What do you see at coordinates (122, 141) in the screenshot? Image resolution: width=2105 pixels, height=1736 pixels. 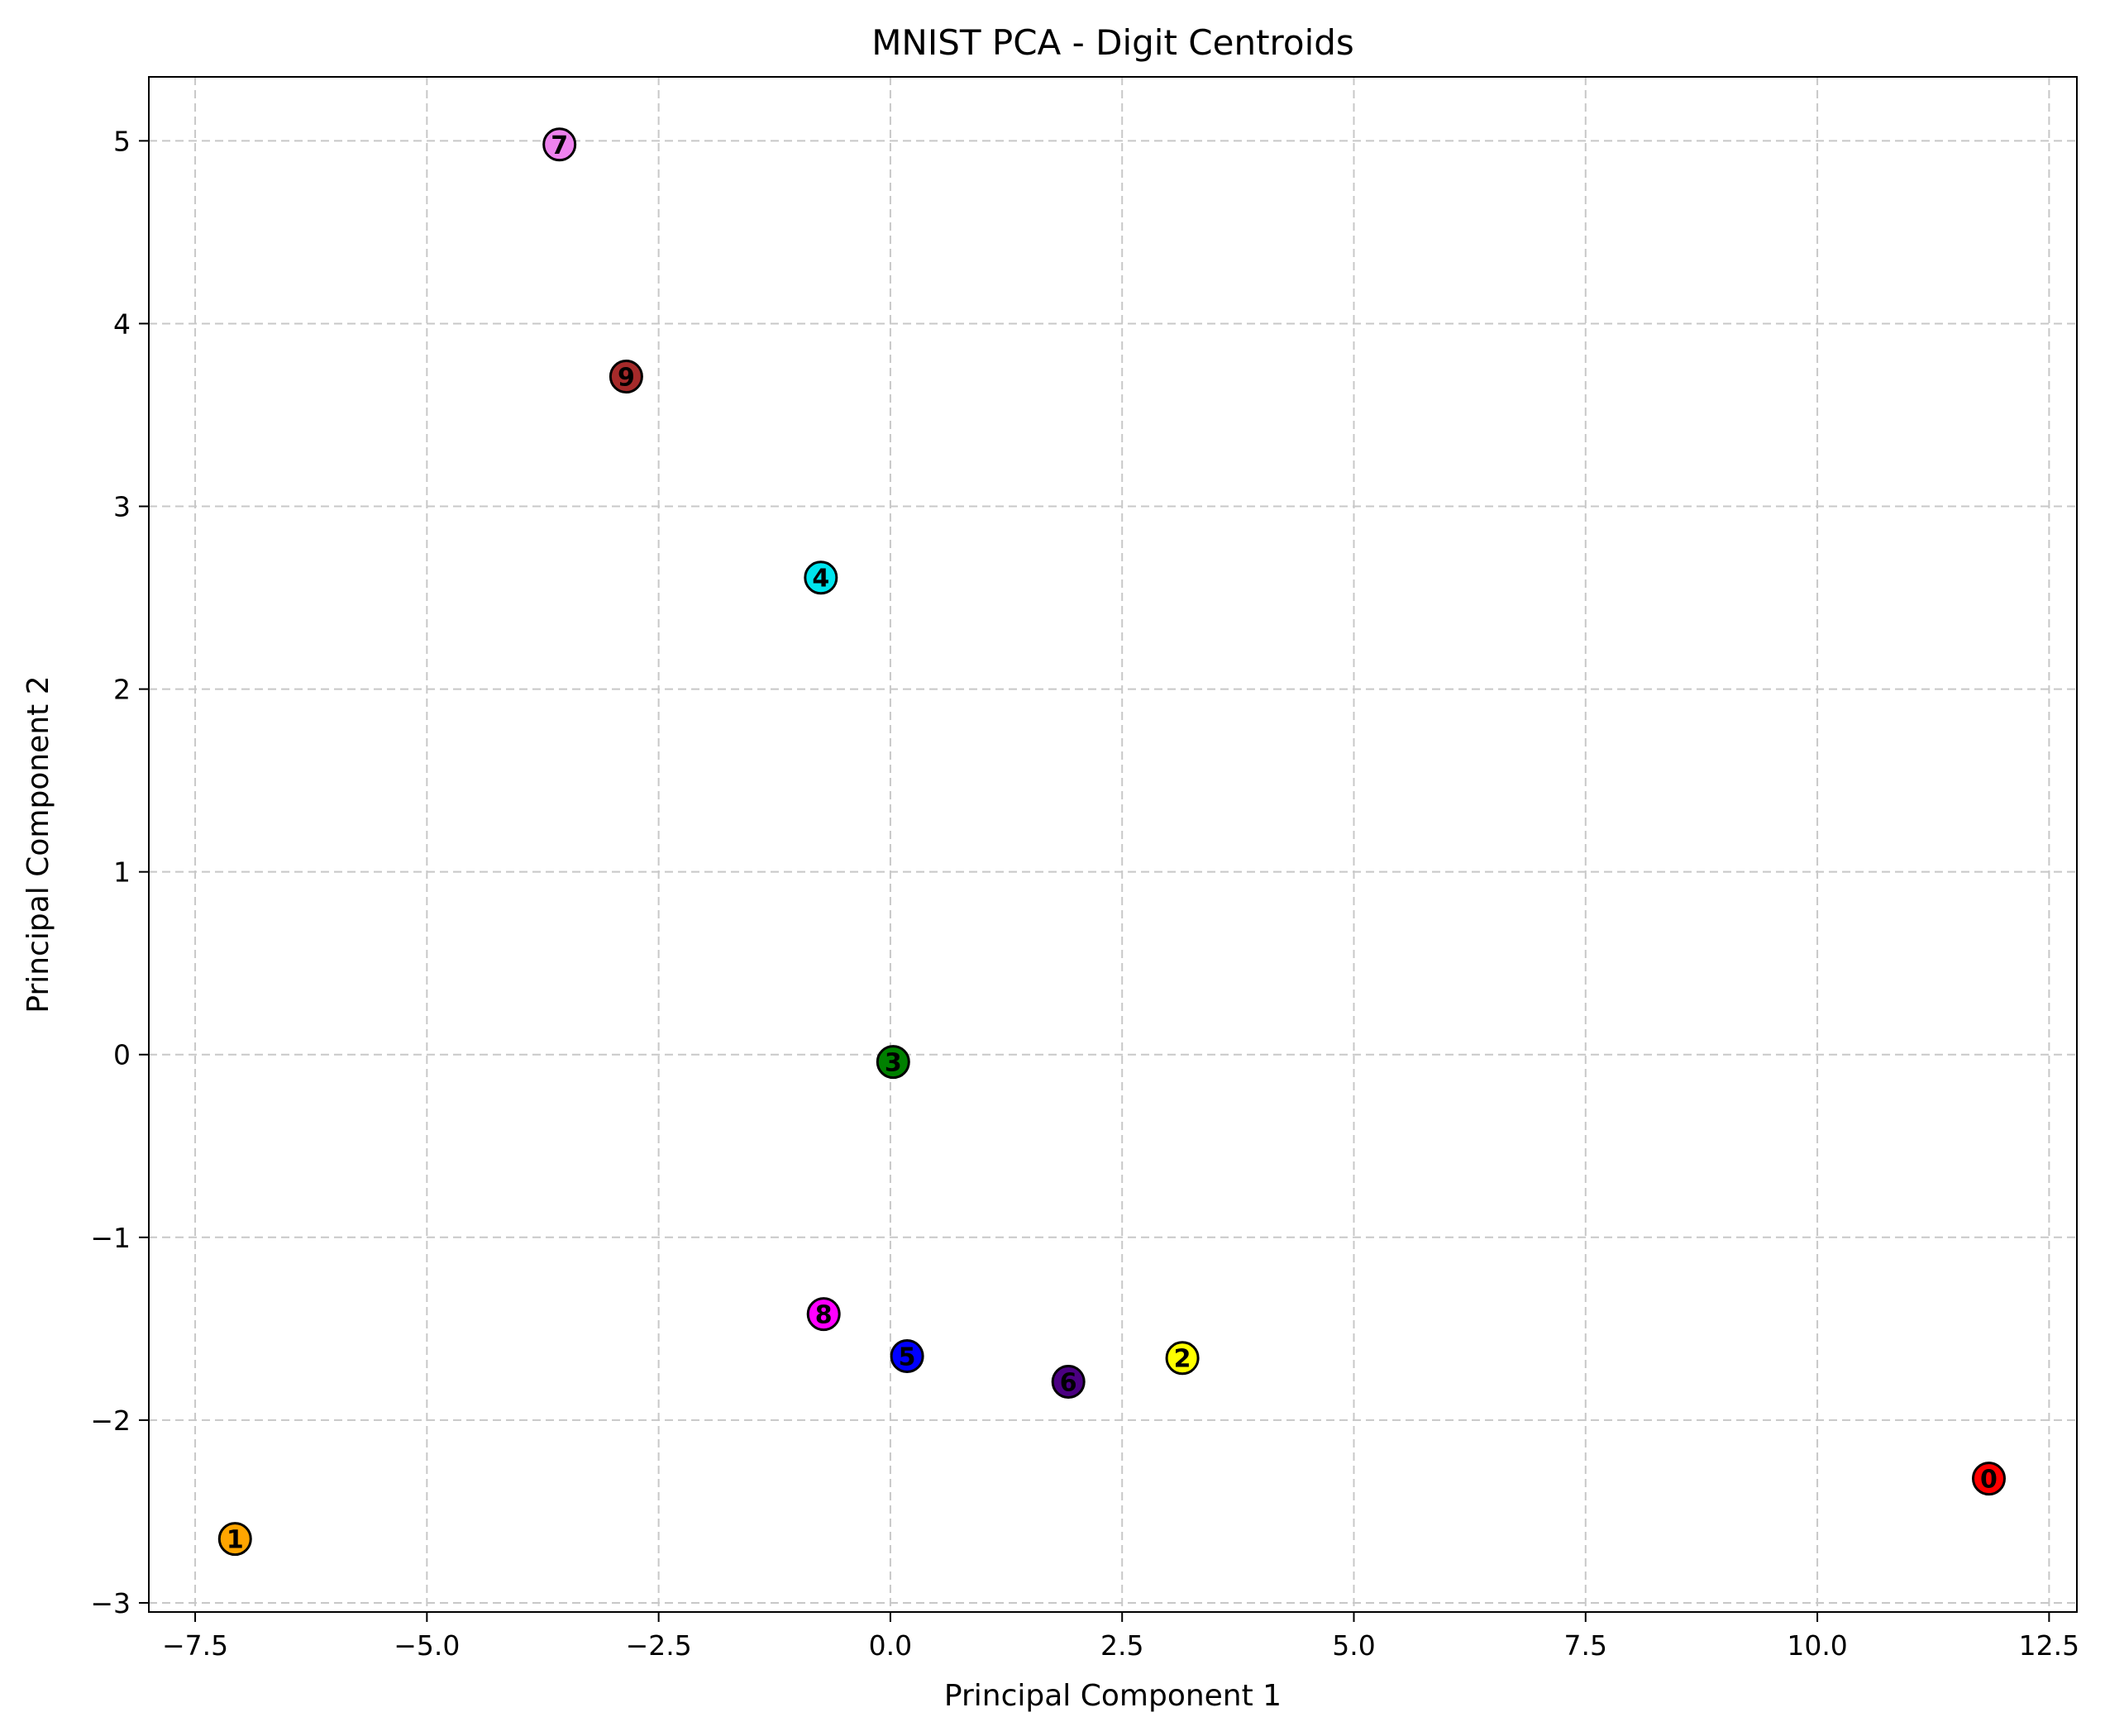 I see `y-tick-label: 5` at bounding box center [122, 141].